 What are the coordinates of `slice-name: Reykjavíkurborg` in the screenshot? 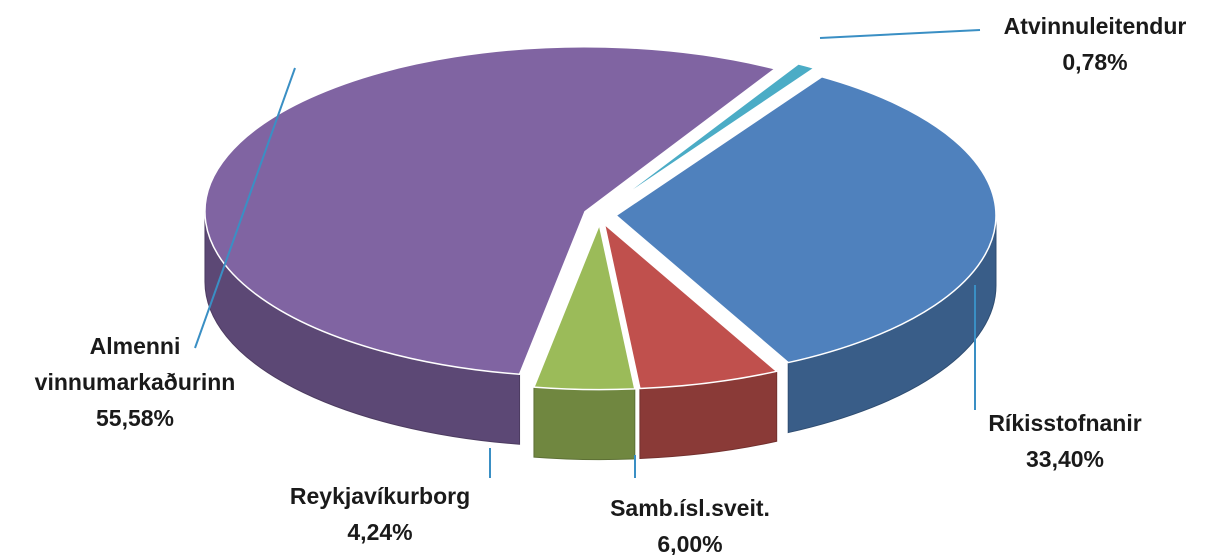 It's located at (380, 496).